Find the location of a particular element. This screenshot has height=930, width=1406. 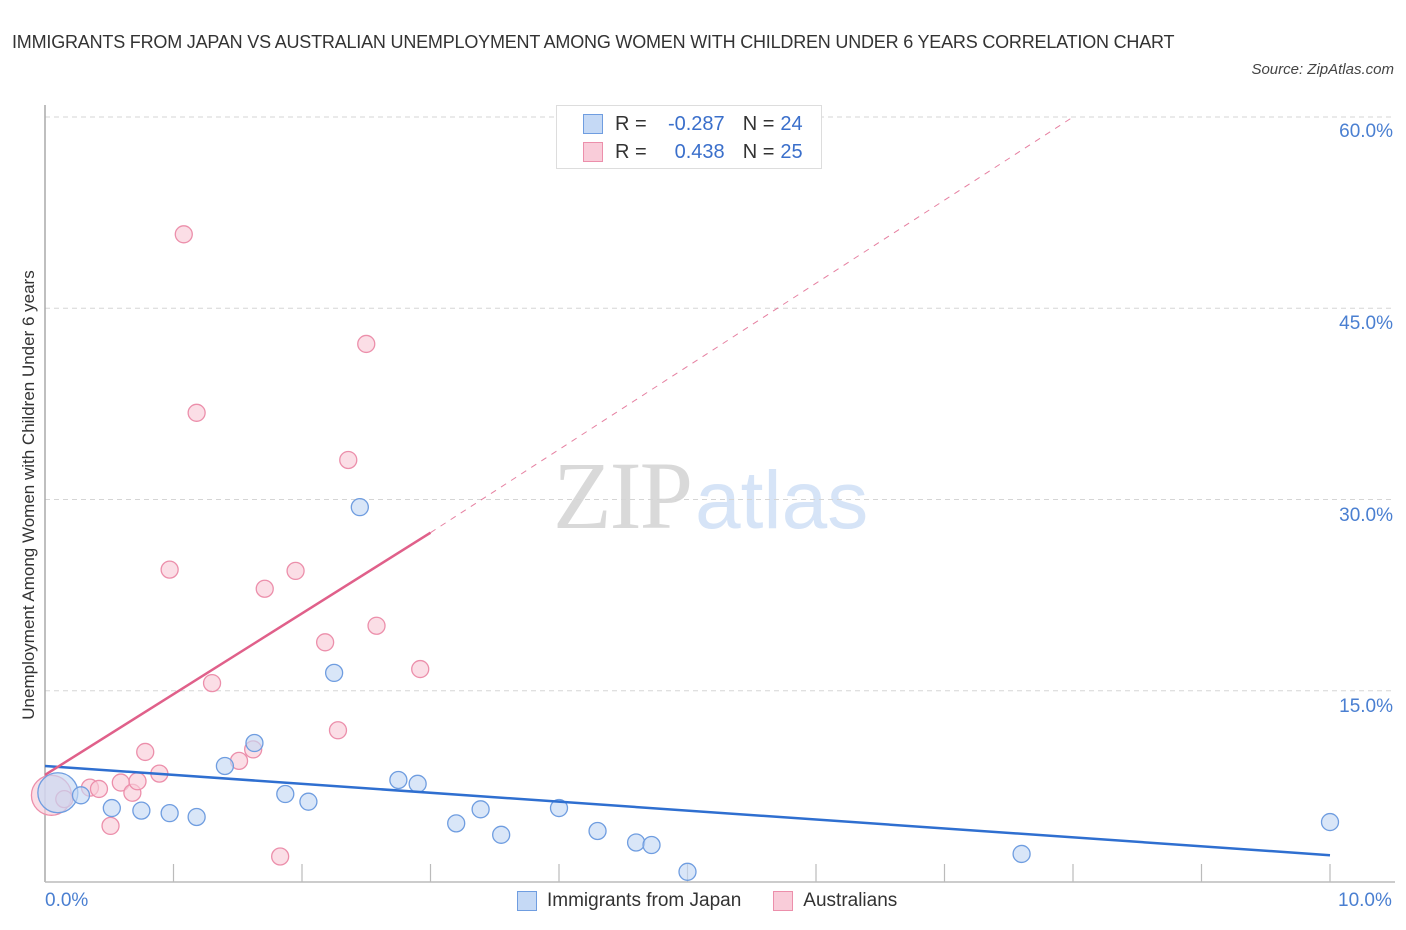

series-legend: Immigrants from Japan Australians is located at coordinates (707, 901).